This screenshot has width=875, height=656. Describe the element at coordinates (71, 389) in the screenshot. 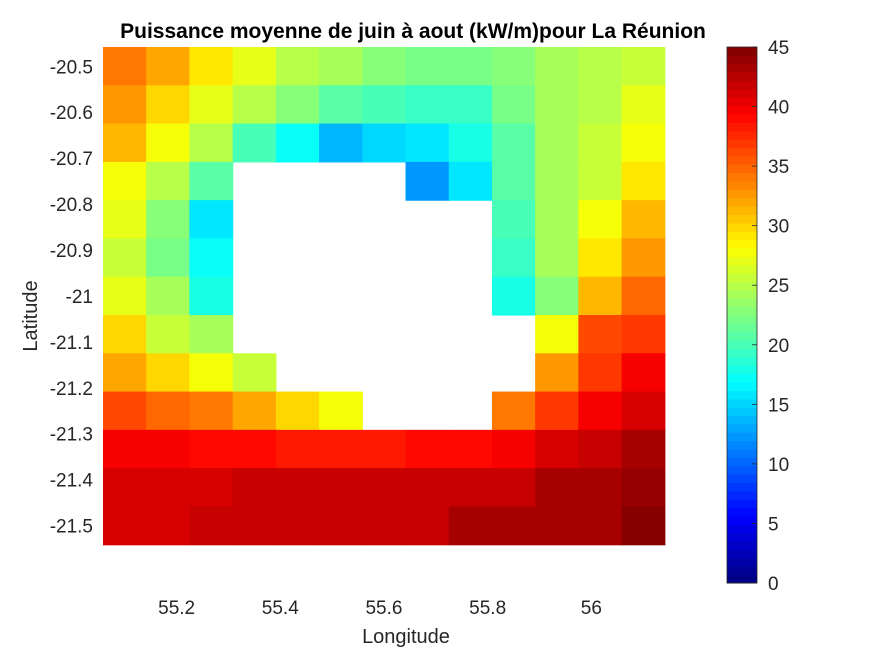

I see `y-tick-label: -21.2` at that location.